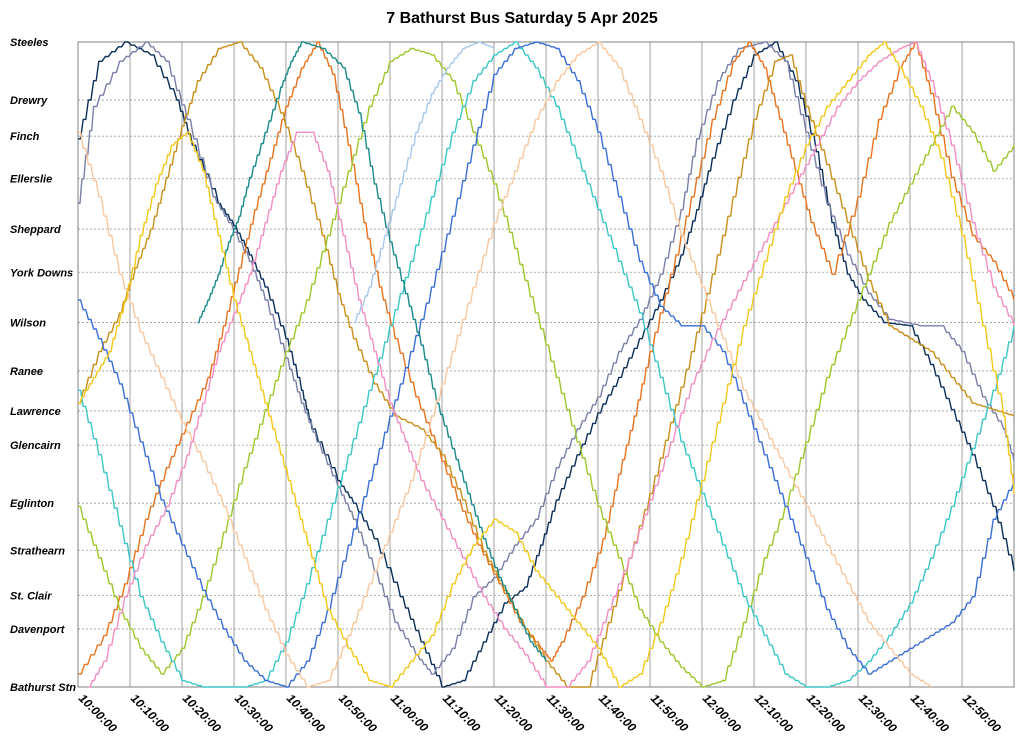  What do you see at coordinates (41, 273) in the screenshot?
I see `y-tick-label: York Downs` at bounding box center [41, 273].